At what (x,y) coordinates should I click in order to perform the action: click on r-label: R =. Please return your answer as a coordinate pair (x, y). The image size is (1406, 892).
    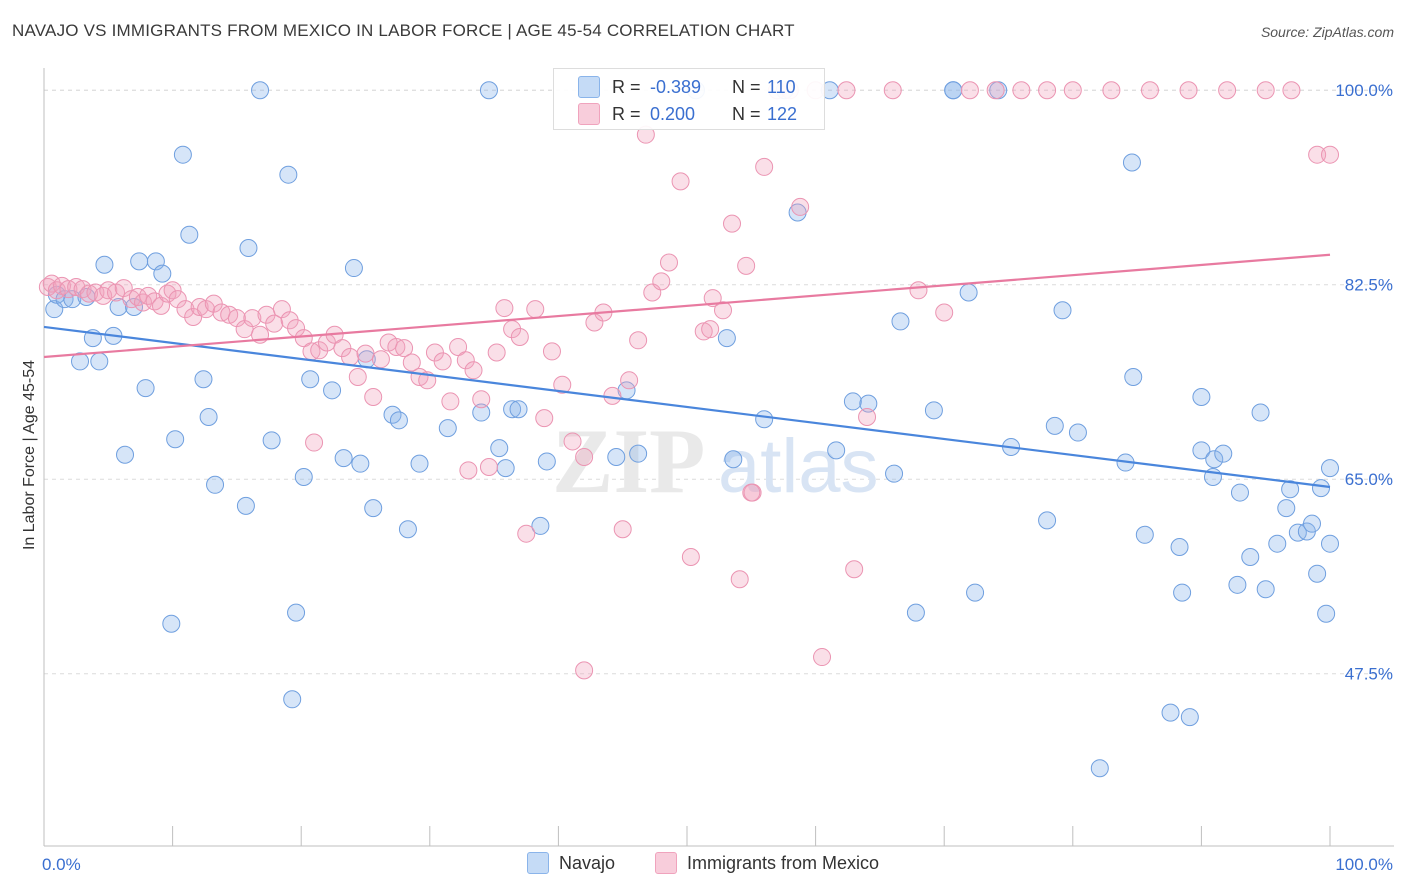
    Looking at the image, I should click on (626, 113).